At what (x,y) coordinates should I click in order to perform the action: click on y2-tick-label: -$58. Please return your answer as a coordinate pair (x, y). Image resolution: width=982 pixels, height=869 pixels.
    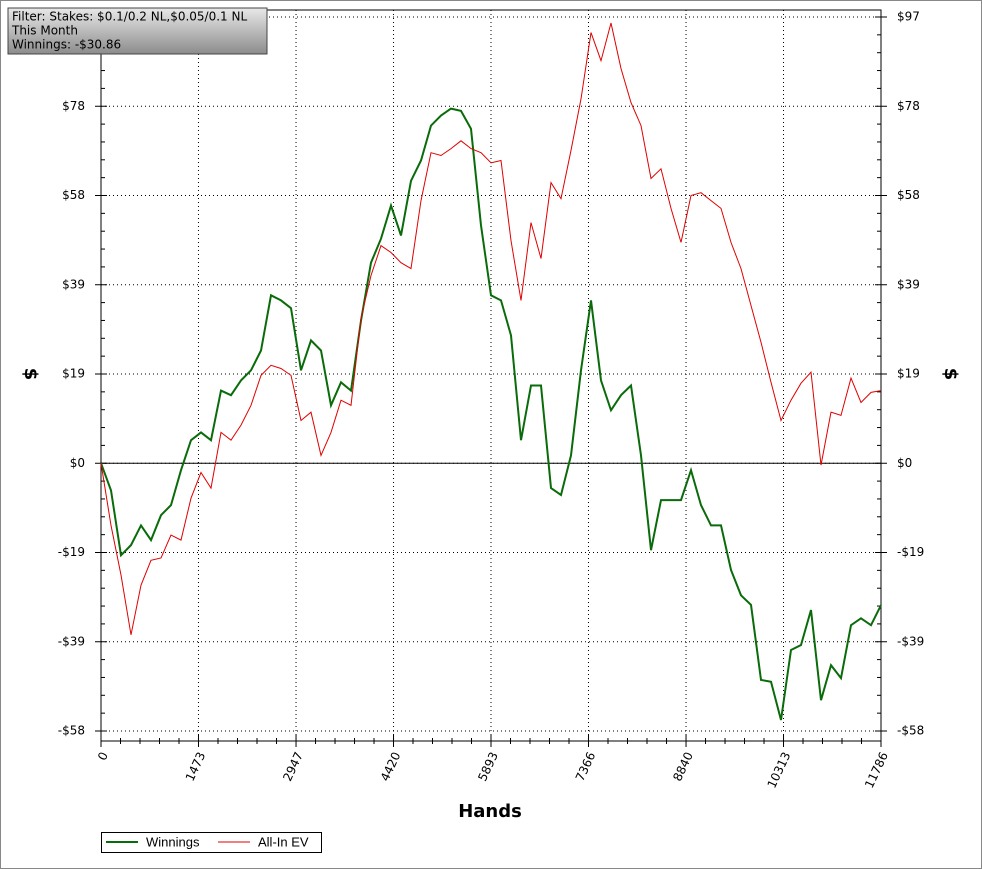
    Looking at the image, I should click on (910, 731).